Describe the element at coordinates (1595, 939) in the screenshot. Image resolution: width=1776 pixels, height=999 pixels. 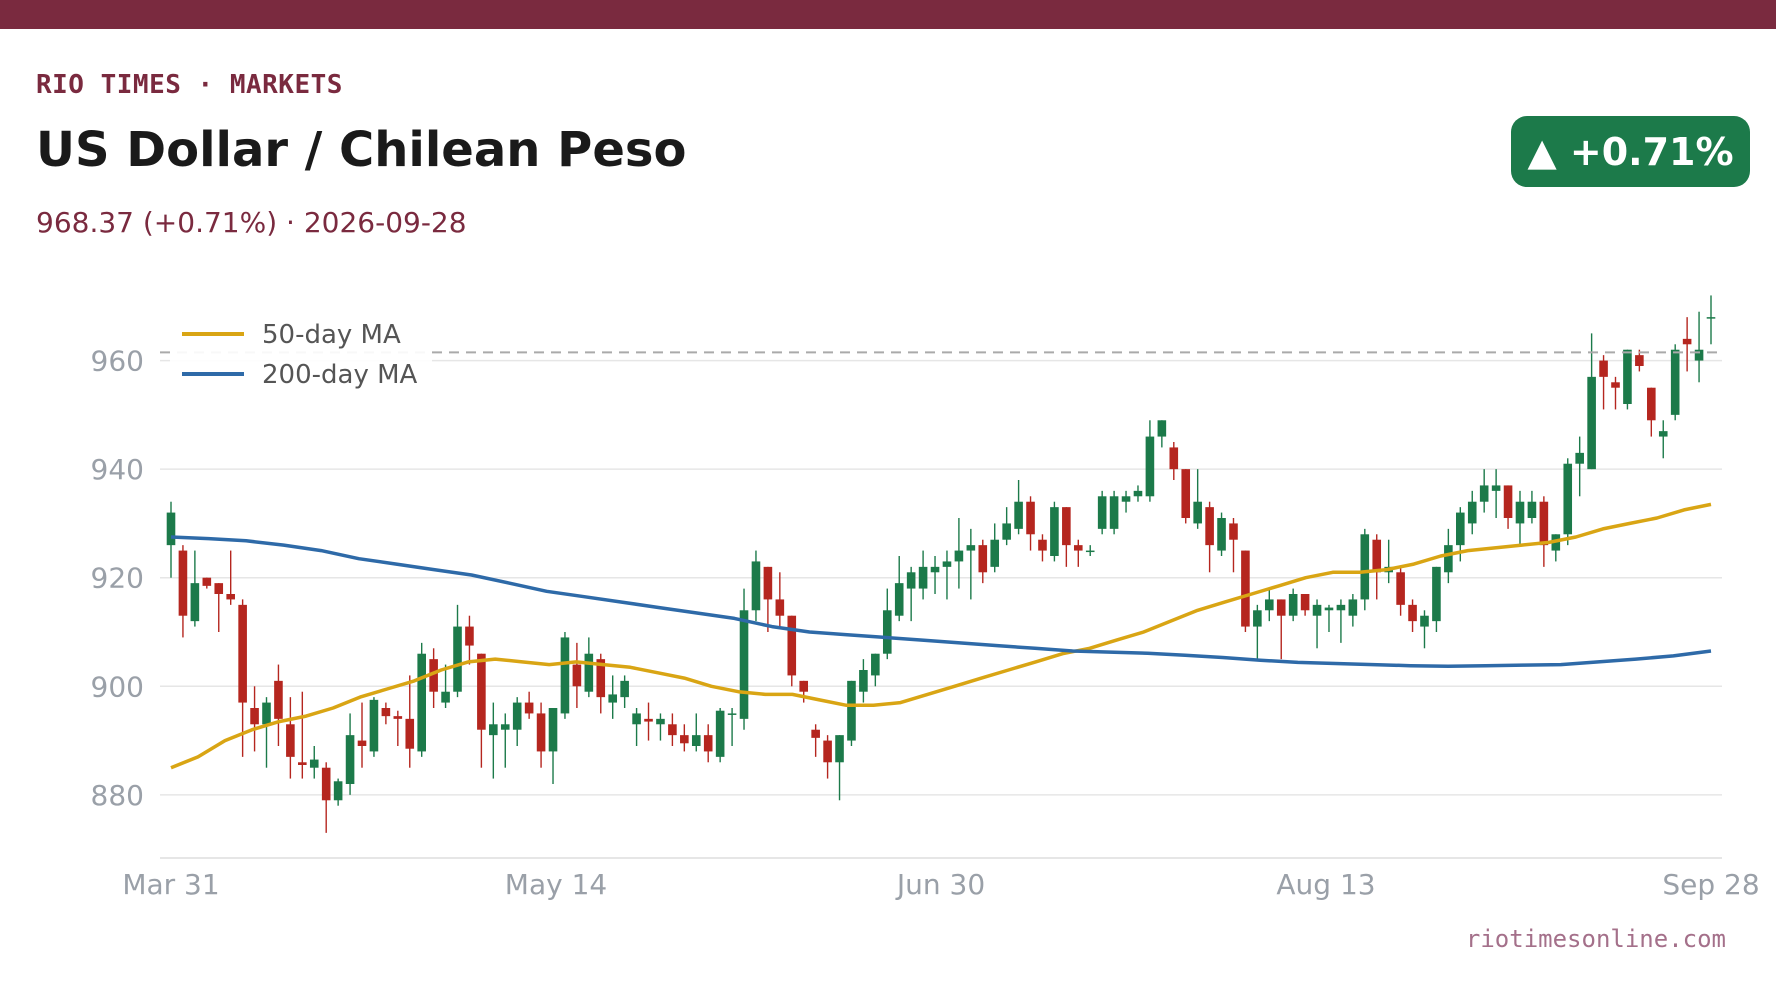
I see `source-url: riotimesonline.com` at that location.